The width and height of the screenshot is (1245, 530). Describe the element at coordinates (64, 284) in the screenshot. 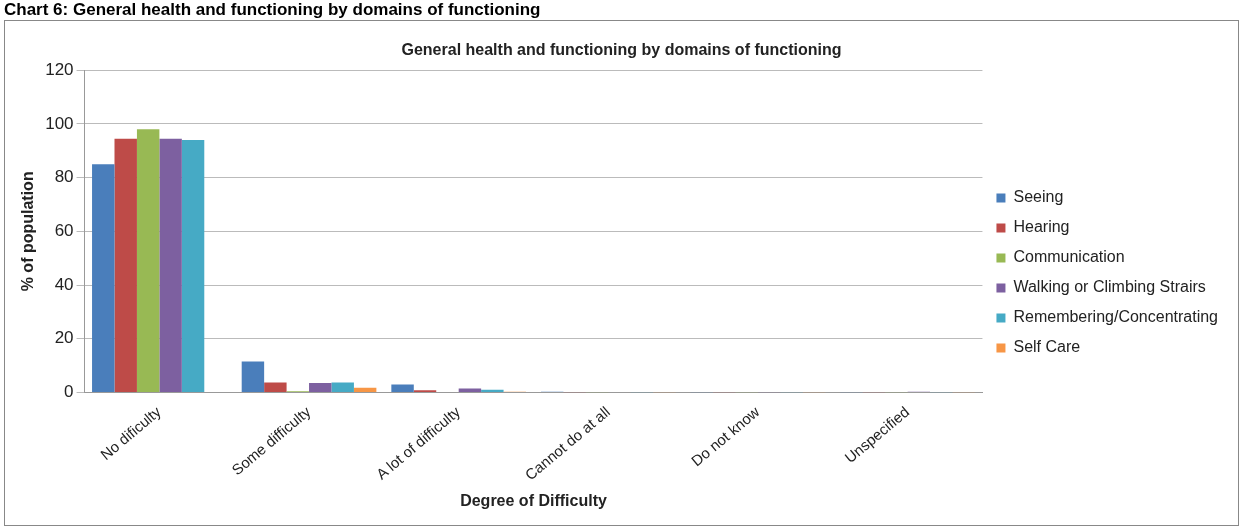

I see `y-tick-label: 40` at that location.